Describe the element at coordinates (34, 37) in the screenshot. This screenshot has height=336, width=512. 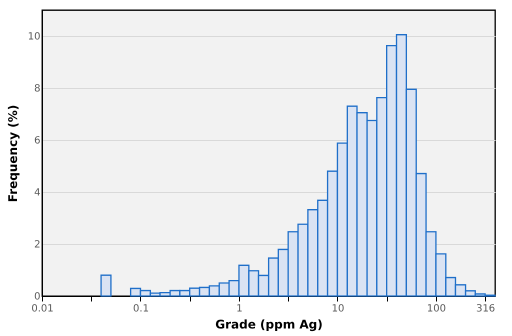
I see `y-tick-label: 10` at that location.